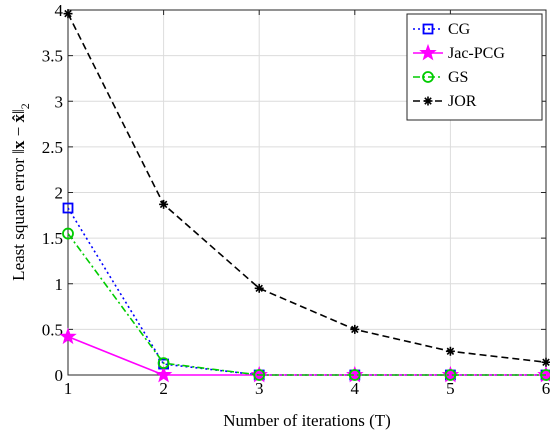 The height and width of the screenshot is (436, 550). What do you see at coordinates (52, 147) in the screenshot?
I see `y-tick-label: 2.5` at bounding box center [52, 147].